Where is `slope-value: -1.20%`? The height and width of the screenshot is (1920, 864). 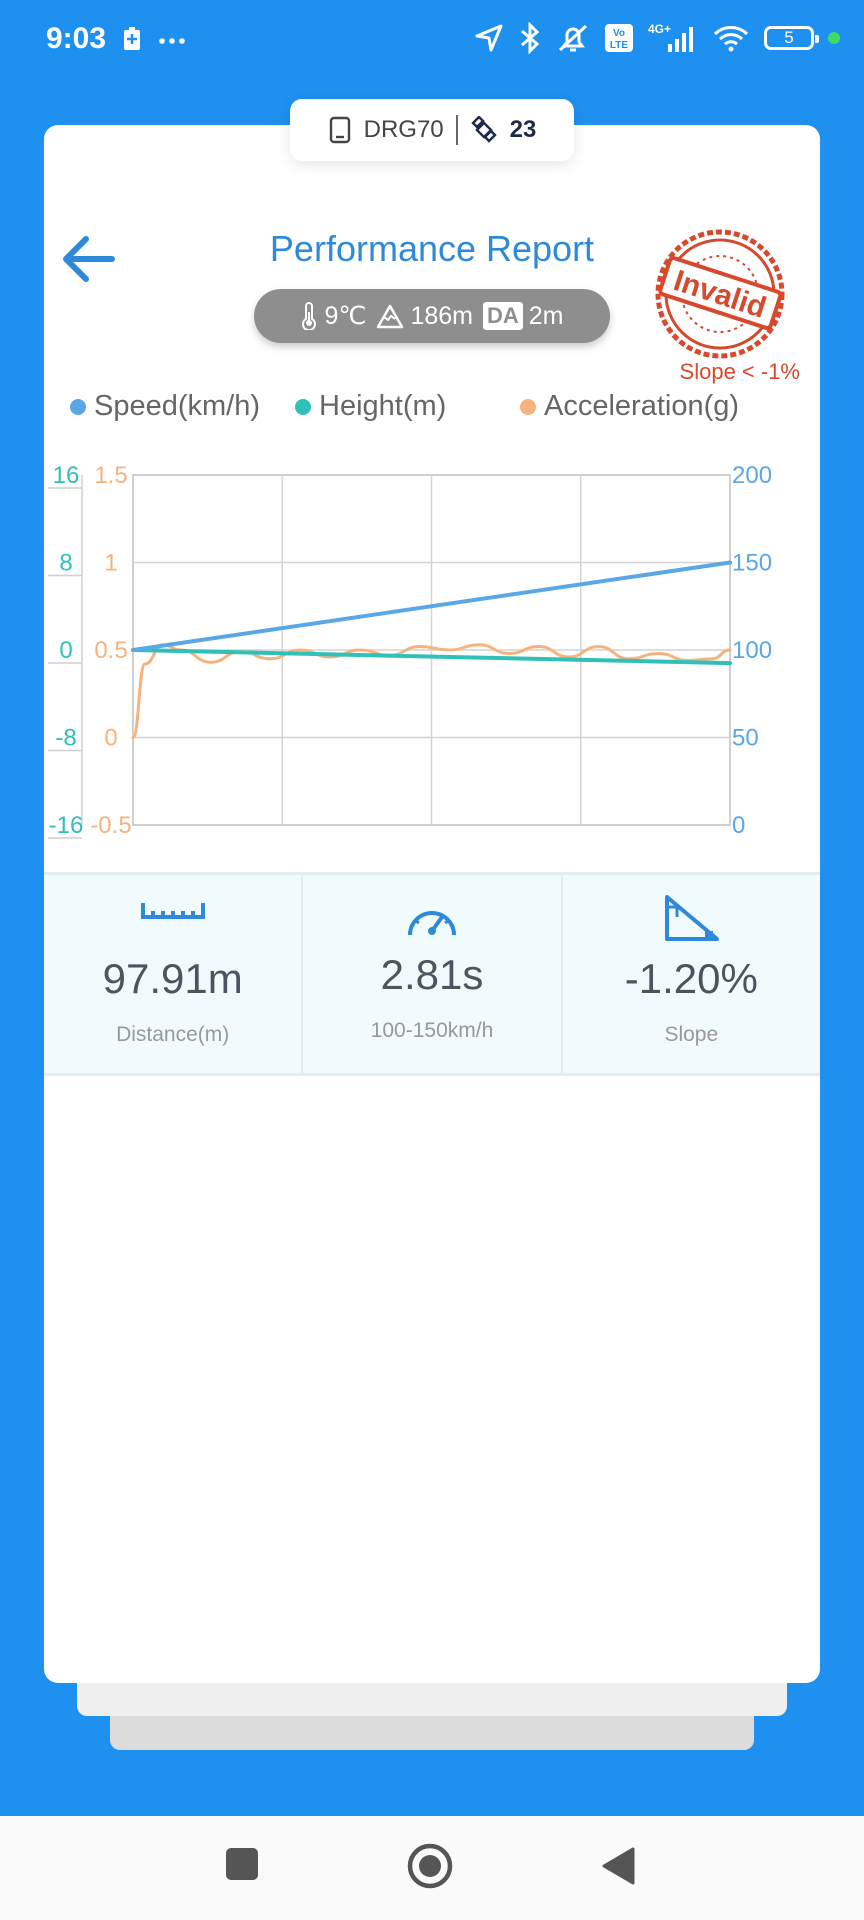
slope-value: -1.20% is located at coordinates (691, 978).